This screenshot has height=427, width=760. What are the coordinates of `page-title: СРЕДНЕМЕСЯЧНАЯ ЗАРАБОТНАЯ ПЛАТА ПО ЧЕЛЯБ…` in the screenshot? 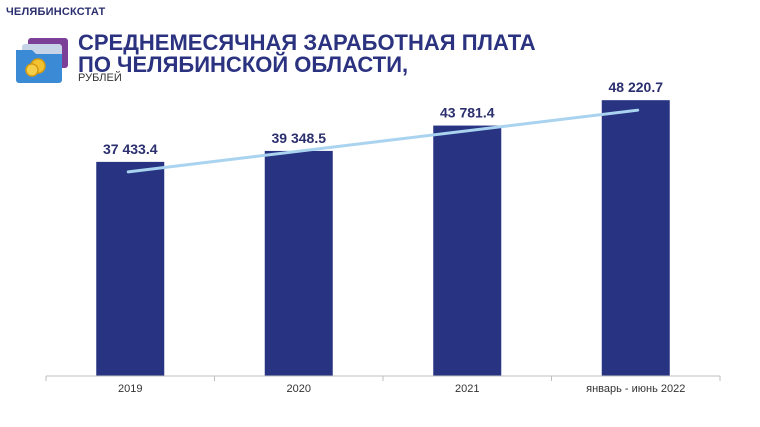 It's located at (398, 54).